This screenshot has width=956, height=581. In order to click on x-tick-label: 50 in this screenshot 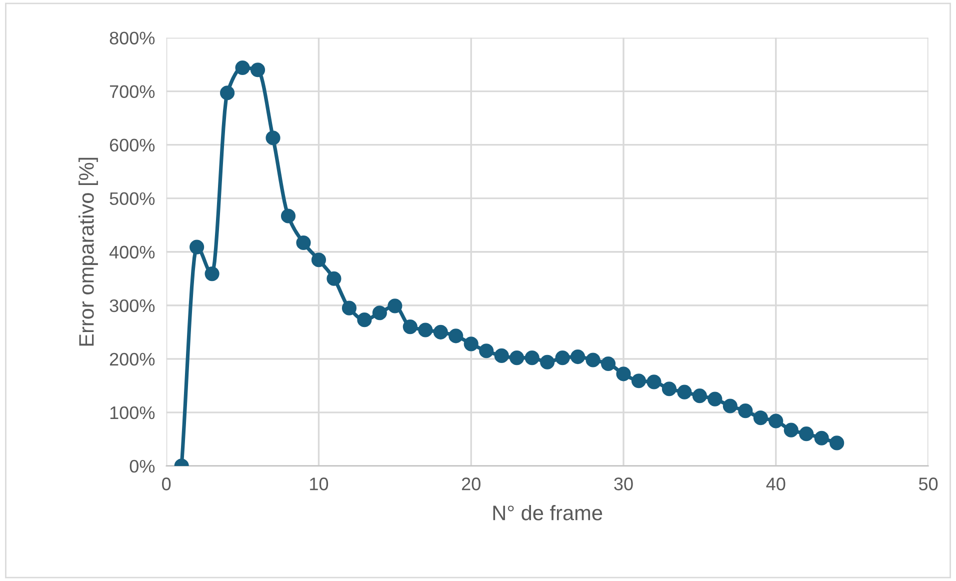, I will do `click(928, 484)`.